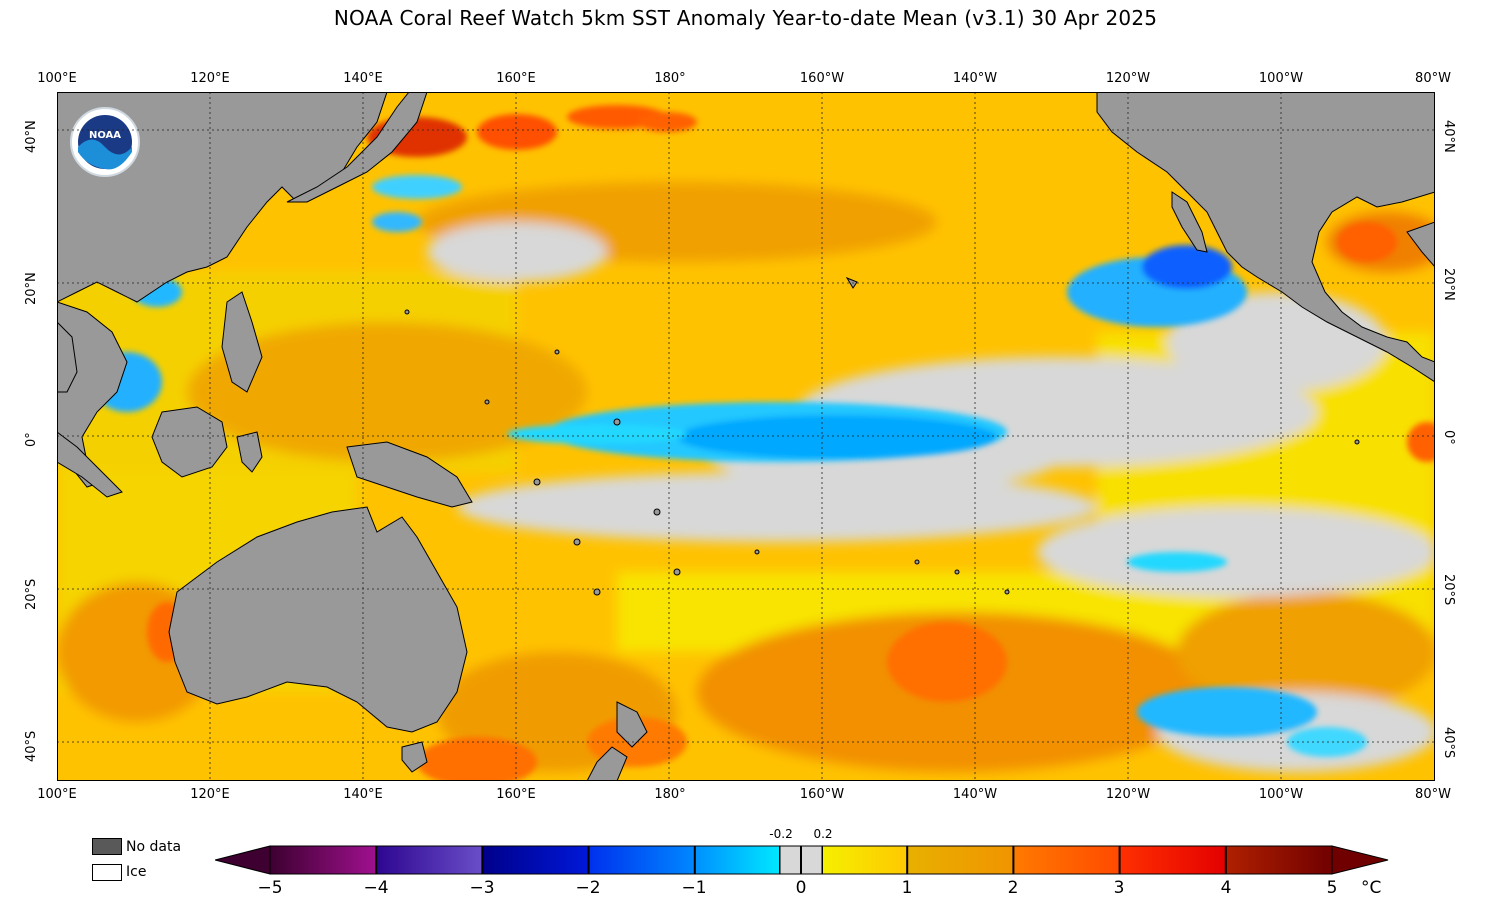 Image resolution: width=1491 pixels, height=909 pixels. Describe the element at coordinates (270, 888) in the screenshot. I see `colorbar-tick: −5` at that location.